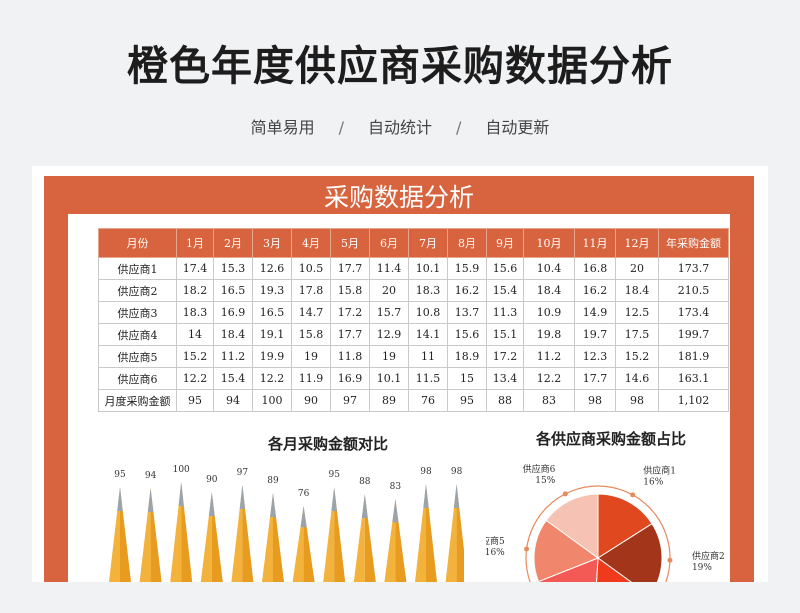 This screenshot has height=613, width=800. Describe the element at coordinates (311, 334) in the screenshot. I see `value-cell: 15.8` at that location.